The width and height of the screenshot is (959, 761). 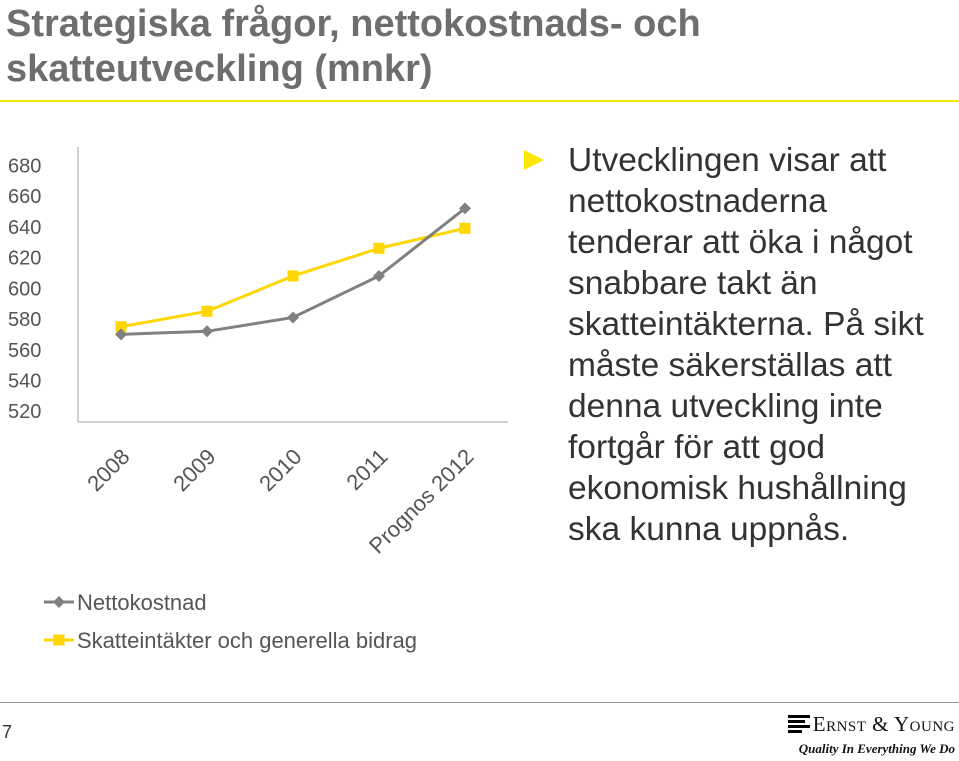 I want to click on footer-divider, so click(x=479, y=702).